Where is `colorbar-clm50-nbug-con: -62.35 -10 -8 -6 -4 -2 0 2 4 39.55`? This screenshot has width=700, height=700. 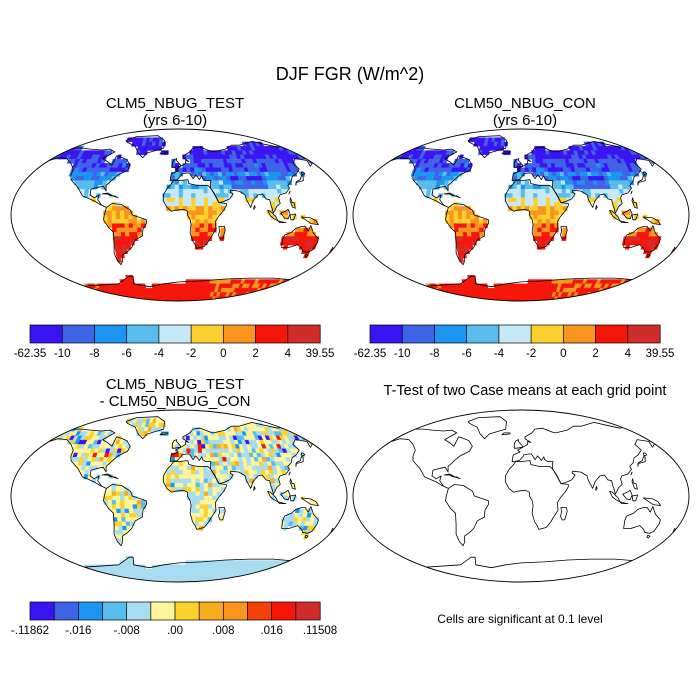 colorbar-clm50-nbug-con: -62.35 -10 -8 -6 -4 -2 0 2 4 39.55 is located at coordinates (514, 342).